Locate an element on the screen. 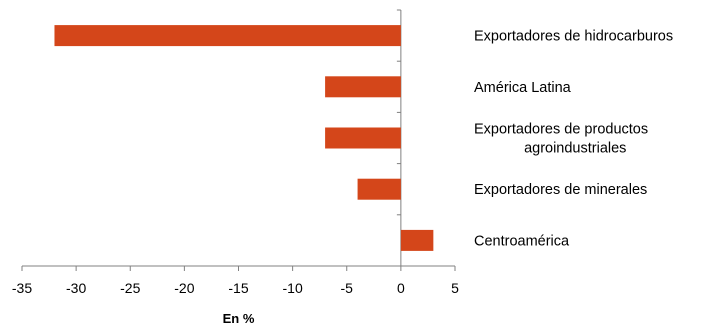  x-tick-label: -15 is located at coordinates (238, 288).